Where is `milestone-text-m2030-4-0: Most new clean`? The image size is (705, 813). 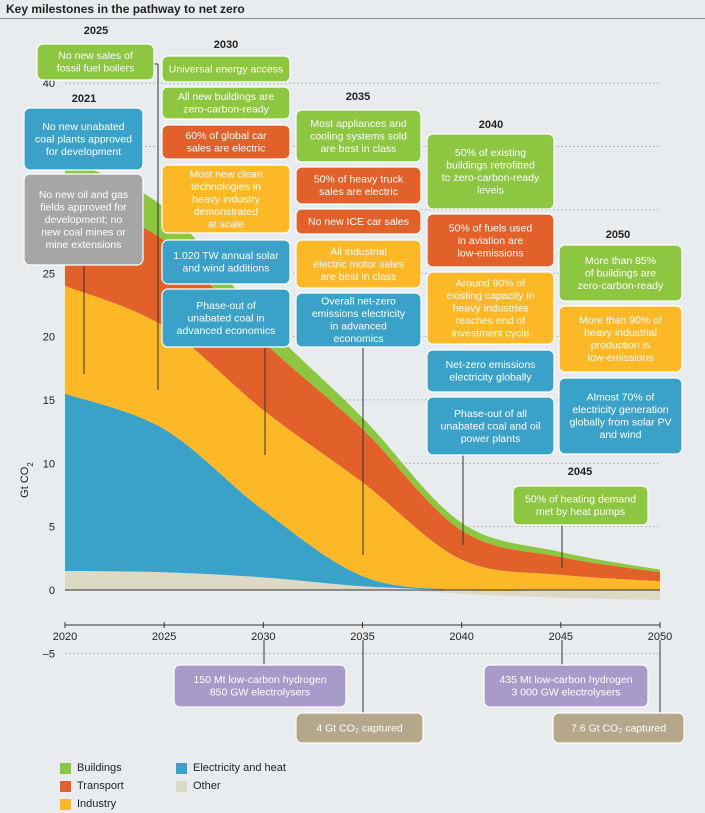 milestone-text-m2030-4-0: Most new clean is located at coordinates (226, 174).